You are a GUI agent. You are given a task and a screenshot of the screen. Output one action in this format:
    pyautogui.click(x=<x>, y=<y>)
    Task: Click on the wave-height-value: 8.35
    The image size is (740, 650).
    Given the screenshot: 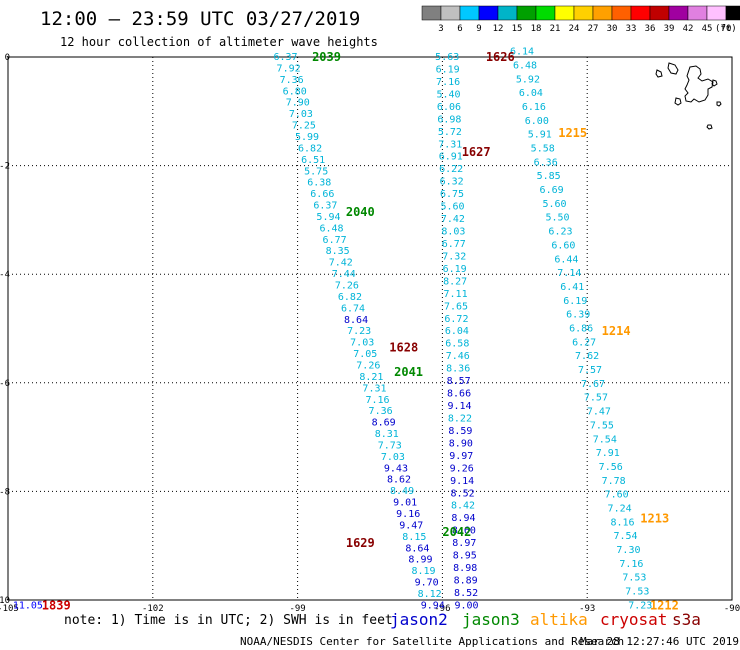 What is the action you would take?
    pyautogui.click(x=338, y=251)
    